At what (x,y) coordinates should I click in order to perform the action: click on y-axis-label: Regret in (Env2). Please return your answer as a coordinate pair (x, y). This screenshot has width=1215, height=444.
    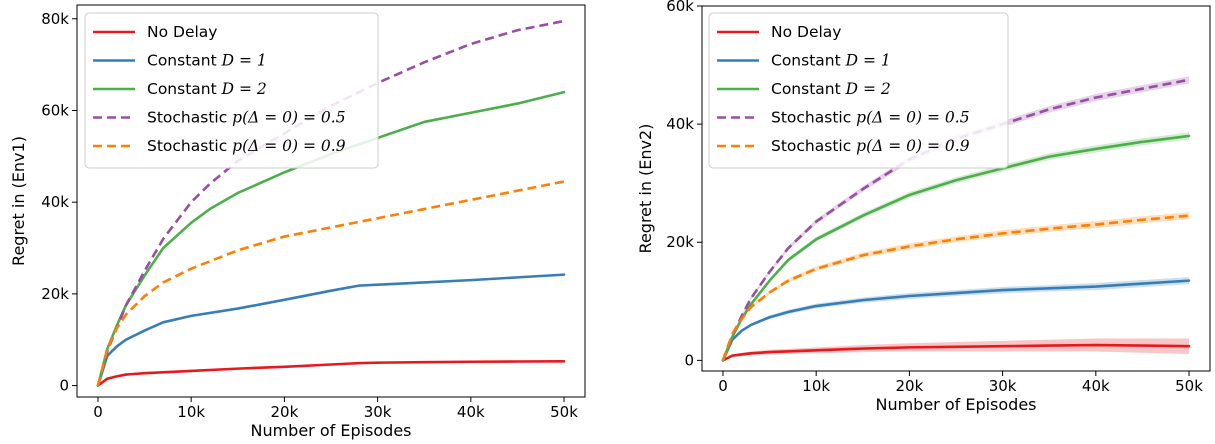
    Looking at the image, I should click on (645, 189).